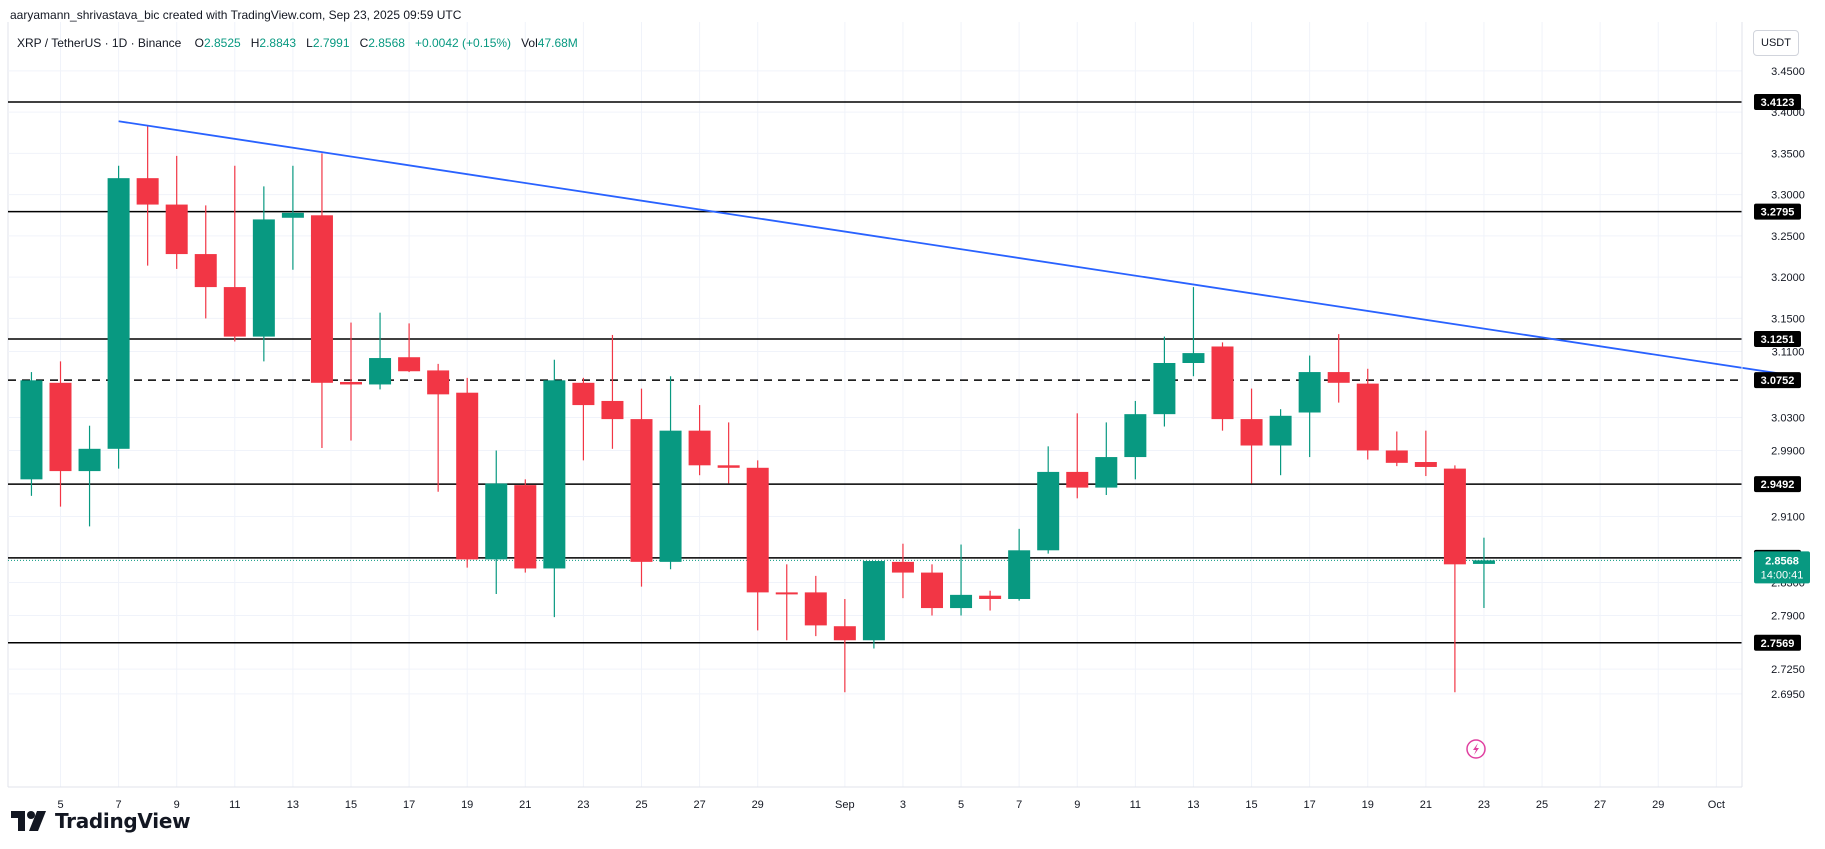 The height and width of the screenshot is (849, 1825). I want to click on currency-unit-button: USDT, so click(1776, 43).